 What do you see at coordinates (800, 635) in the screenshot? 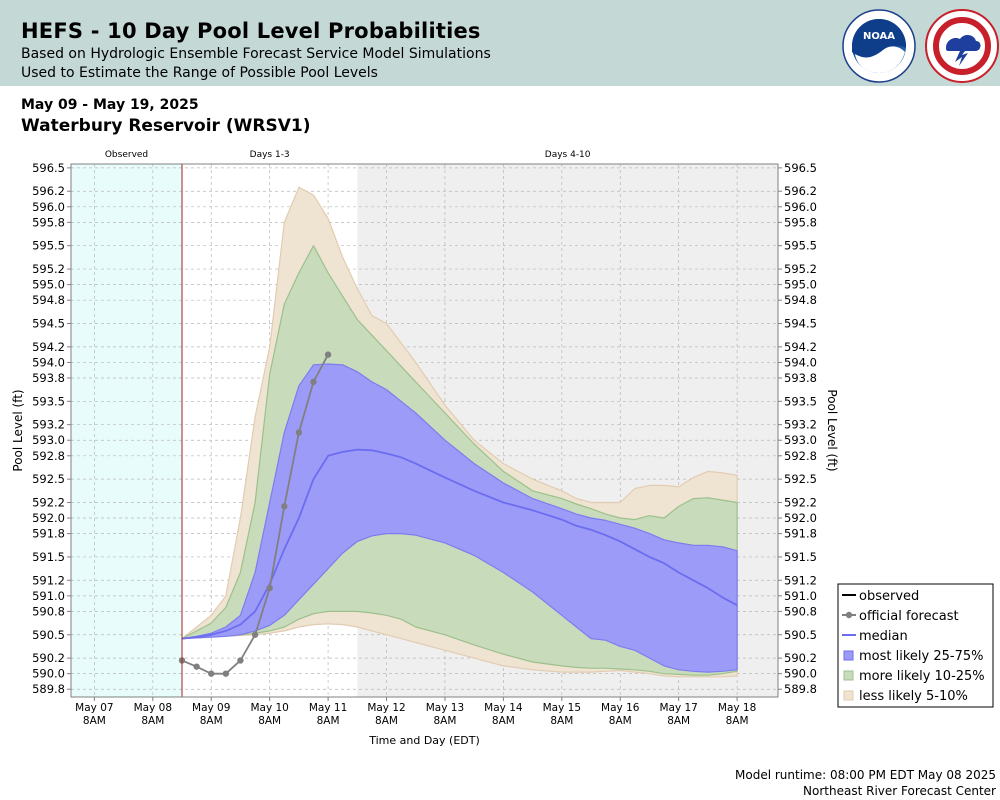
I see `y-tick-label: 590.5` at bounding box center [800, 635].